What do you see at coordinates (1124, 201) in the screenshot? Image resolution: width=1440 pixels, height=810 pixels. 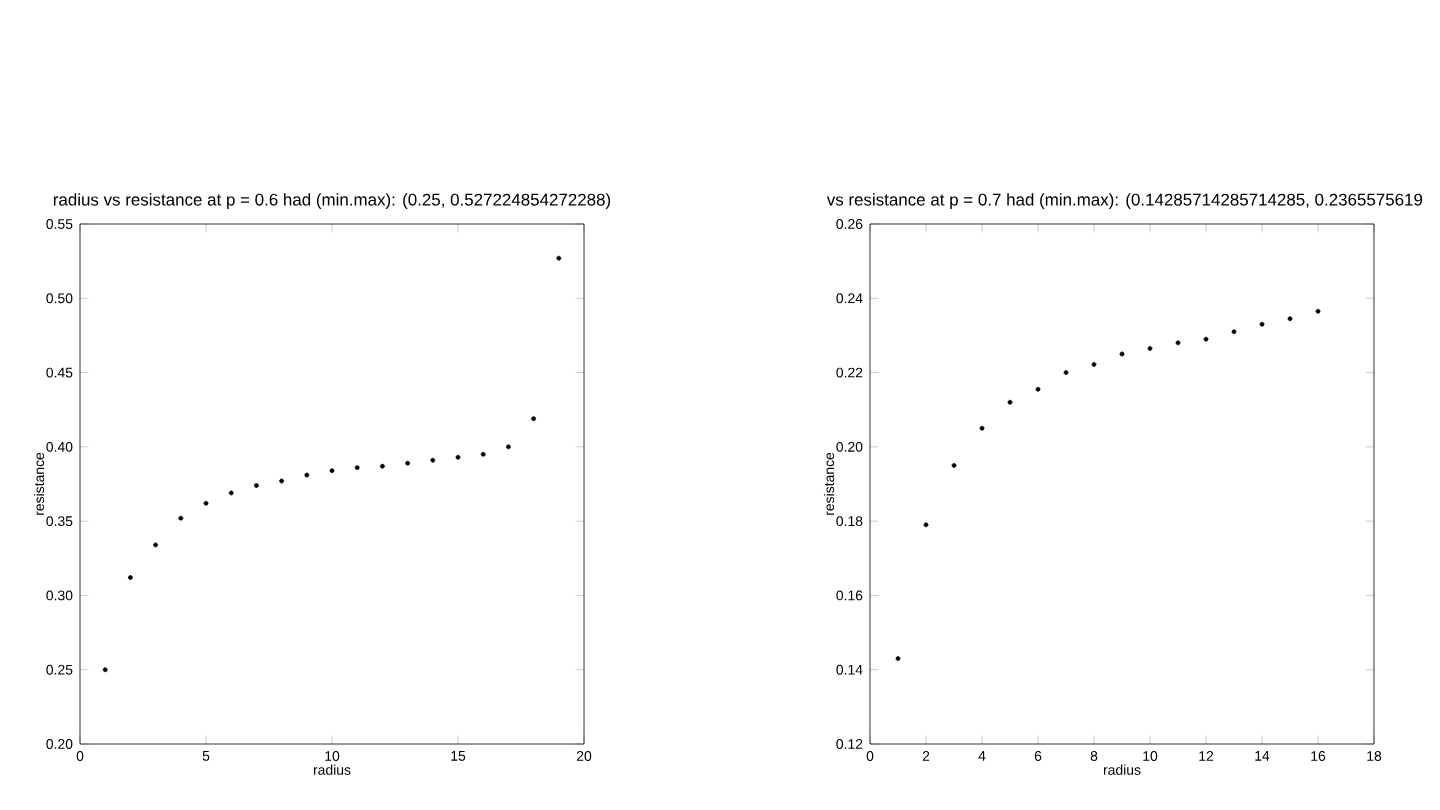 I see `chart-title: vs resistance at p = 0.7 had (min.max): (0.14285714285714285, 0.2365575619` at bounding box center [1124, 201].